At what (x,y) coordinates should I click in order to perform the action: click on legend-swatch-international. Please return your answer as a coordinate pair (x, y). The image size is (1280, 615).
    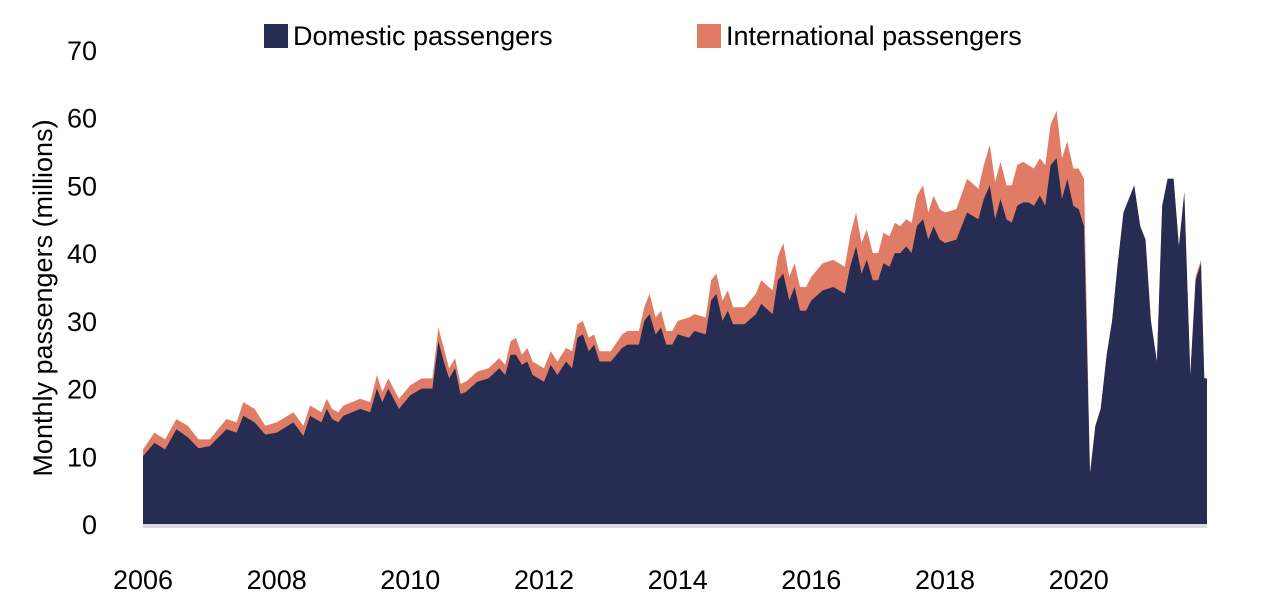
    Looking at the image, I should click on (709, 36).